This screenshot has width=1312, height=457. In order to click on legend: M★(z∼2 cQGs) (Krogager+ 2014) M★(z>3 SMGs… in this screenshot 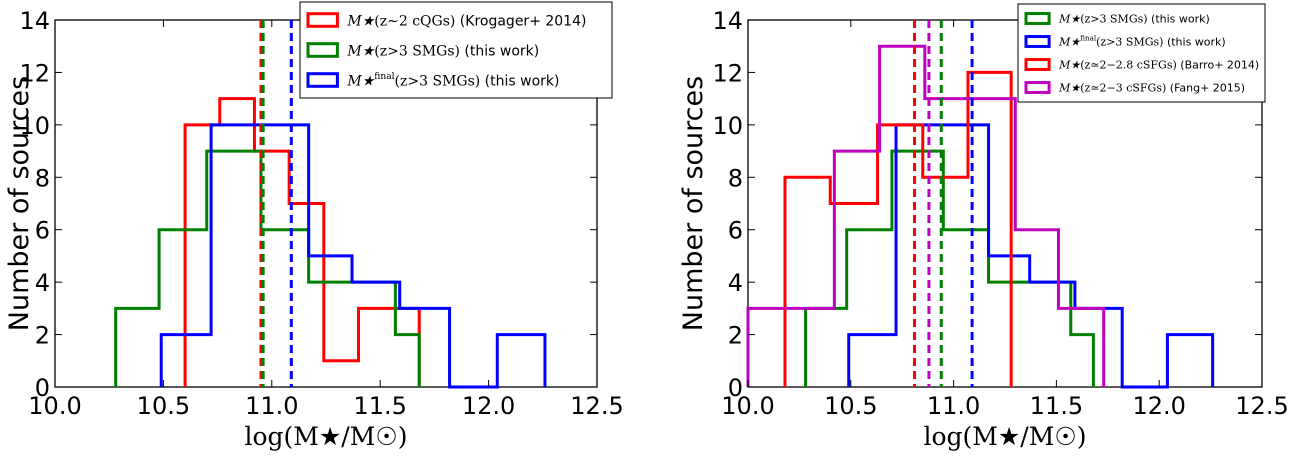, I will do `click(456, 50)`.